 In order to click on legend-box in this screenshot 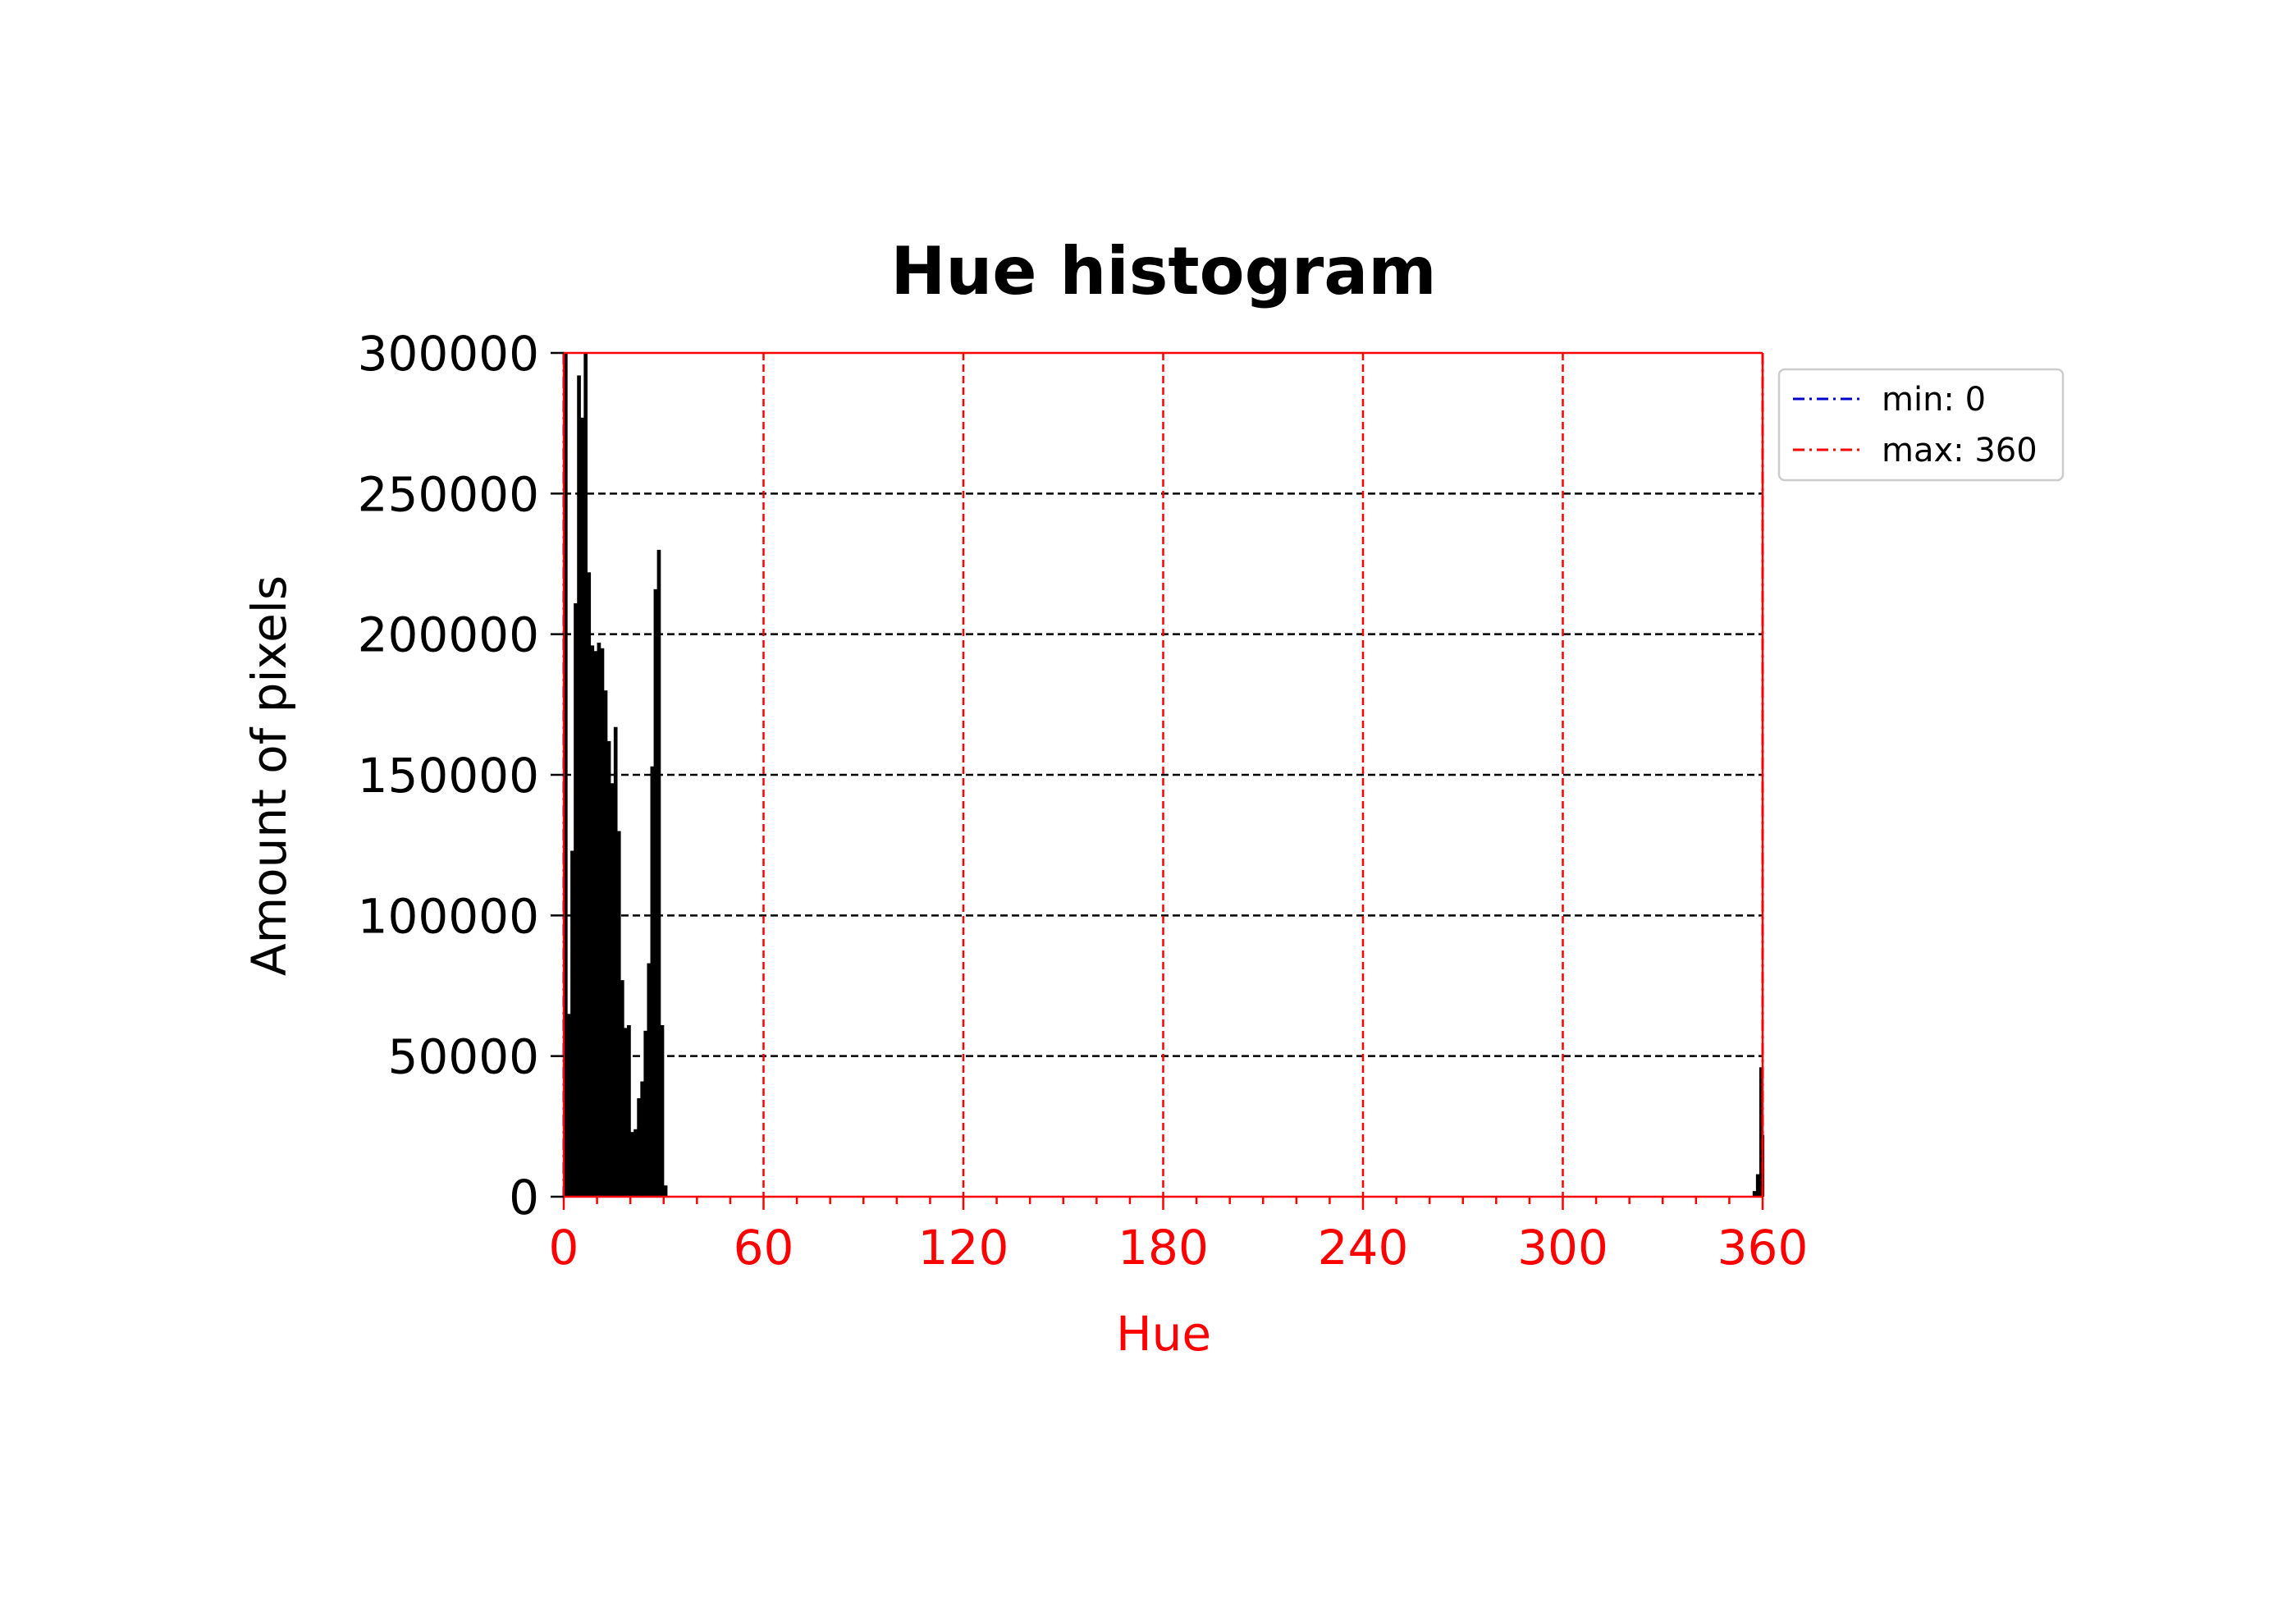, I will do `click(1921, 425)`.